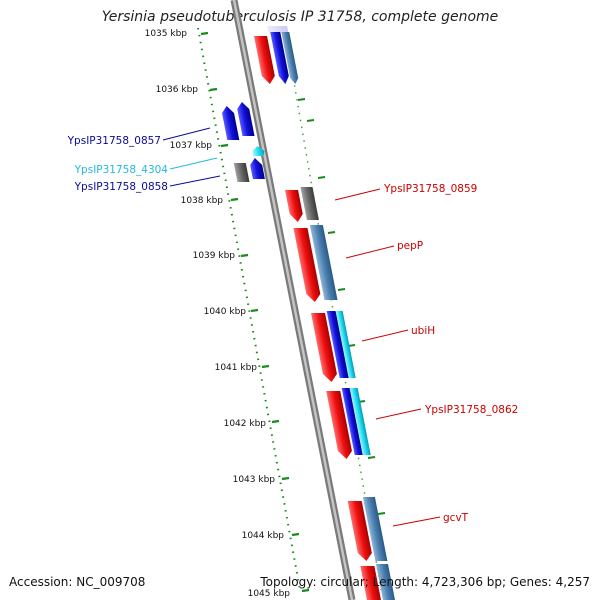 The height and width of the screenshot is (600, 600). I want to click on gene-ubiH-blue, so click(337, 344).